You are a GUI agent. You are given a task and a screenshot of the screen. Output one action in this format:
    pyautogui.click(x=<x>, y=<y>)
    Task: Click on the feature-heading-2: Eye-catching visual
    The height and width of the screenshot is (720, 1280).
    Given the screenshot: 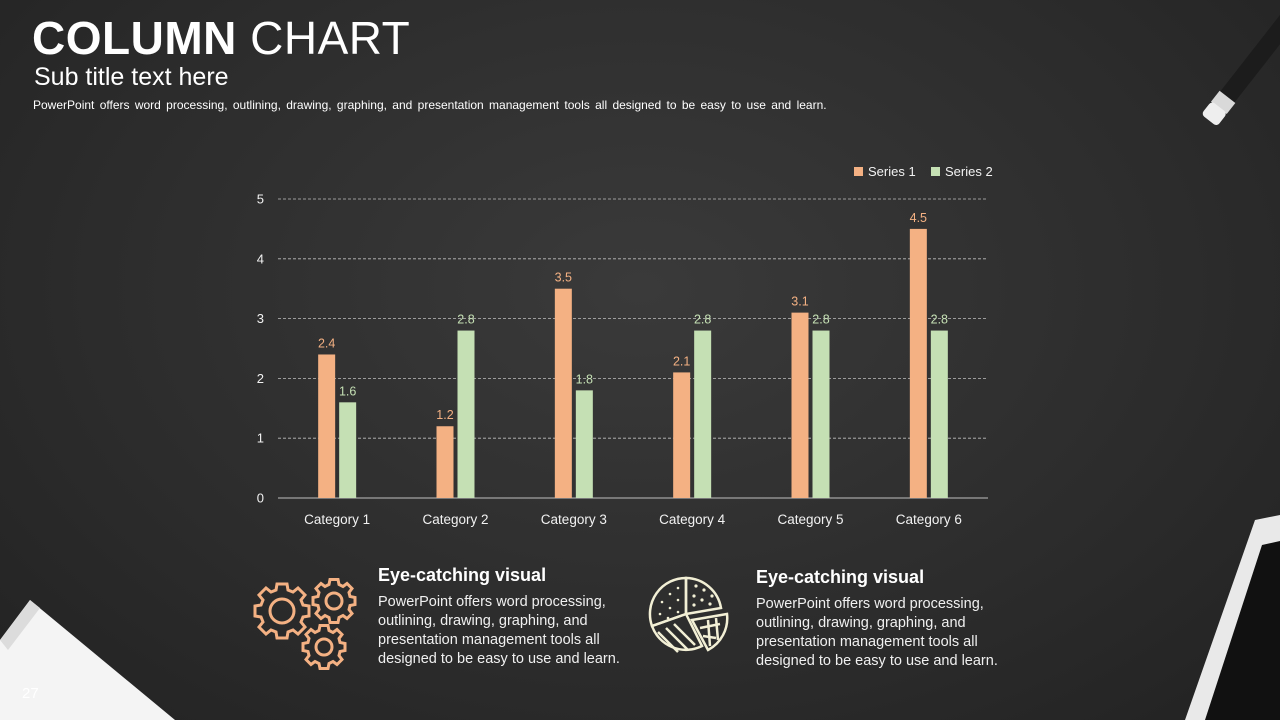 What is the action you would take?
    pyautogui.click(x=840, y=577)
    